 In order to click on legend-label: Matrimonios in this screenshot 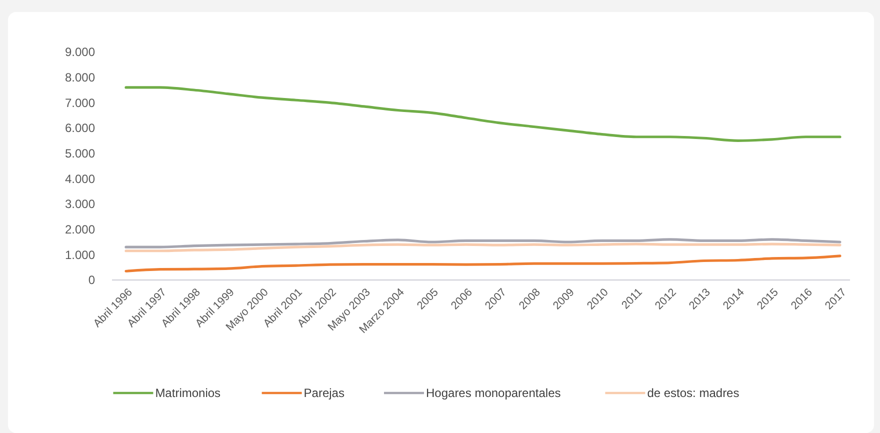, I will do `click(188, 393)`.